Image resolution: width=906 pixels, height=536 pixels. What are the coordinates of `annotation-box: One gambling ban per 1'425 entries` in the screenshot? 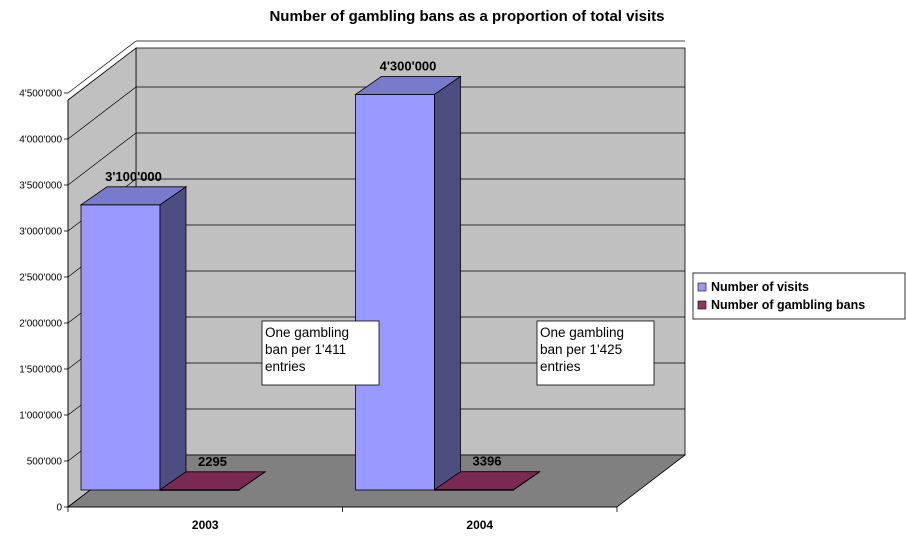 It's located at (595, 353).